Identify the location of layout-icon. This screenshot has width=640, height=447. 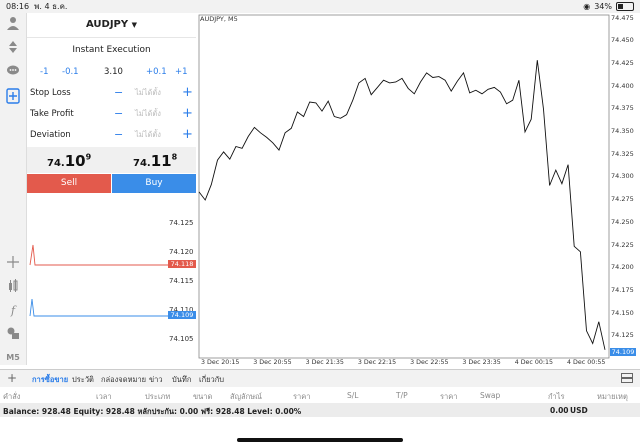
(627, 379).